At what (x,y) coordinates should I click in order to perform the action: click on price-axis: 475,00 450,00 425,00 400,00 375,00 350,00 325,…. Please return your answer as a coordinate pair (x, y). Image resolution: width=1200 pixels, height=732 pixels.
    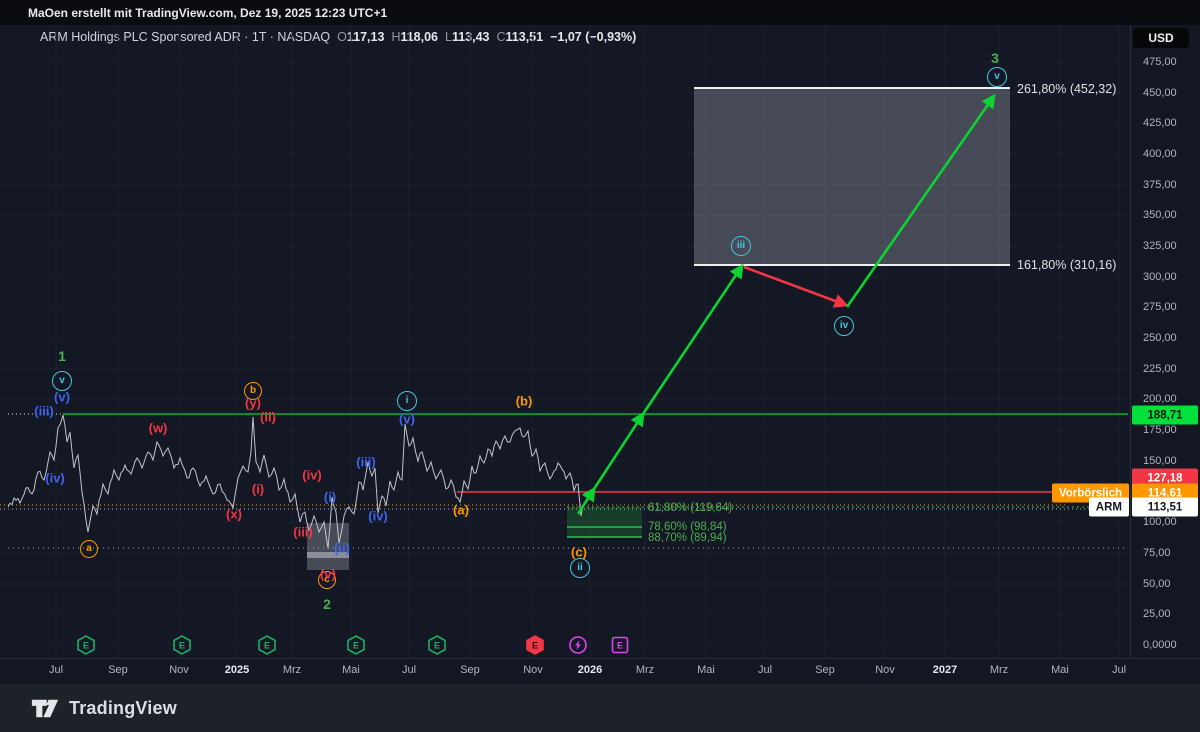
    Looking at the image, I should click on (1165, 341).